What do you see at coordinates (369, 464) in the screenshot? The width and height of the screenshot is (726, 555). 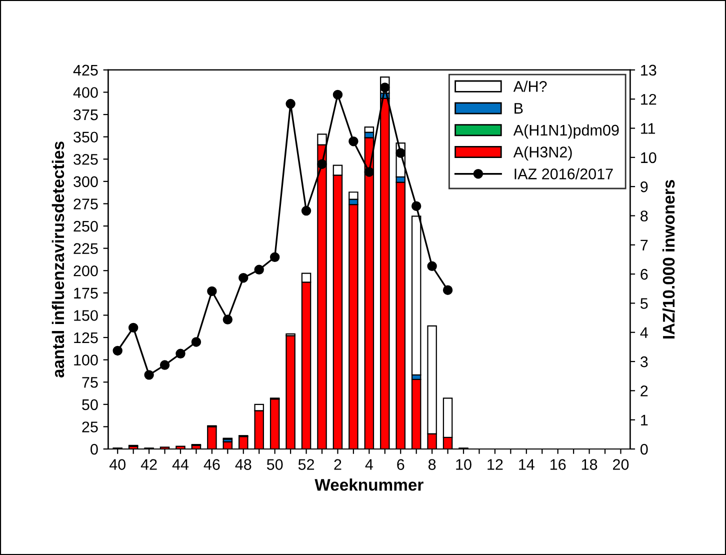 I see `x-tick-label: 4` at bounding box center [369, 464].